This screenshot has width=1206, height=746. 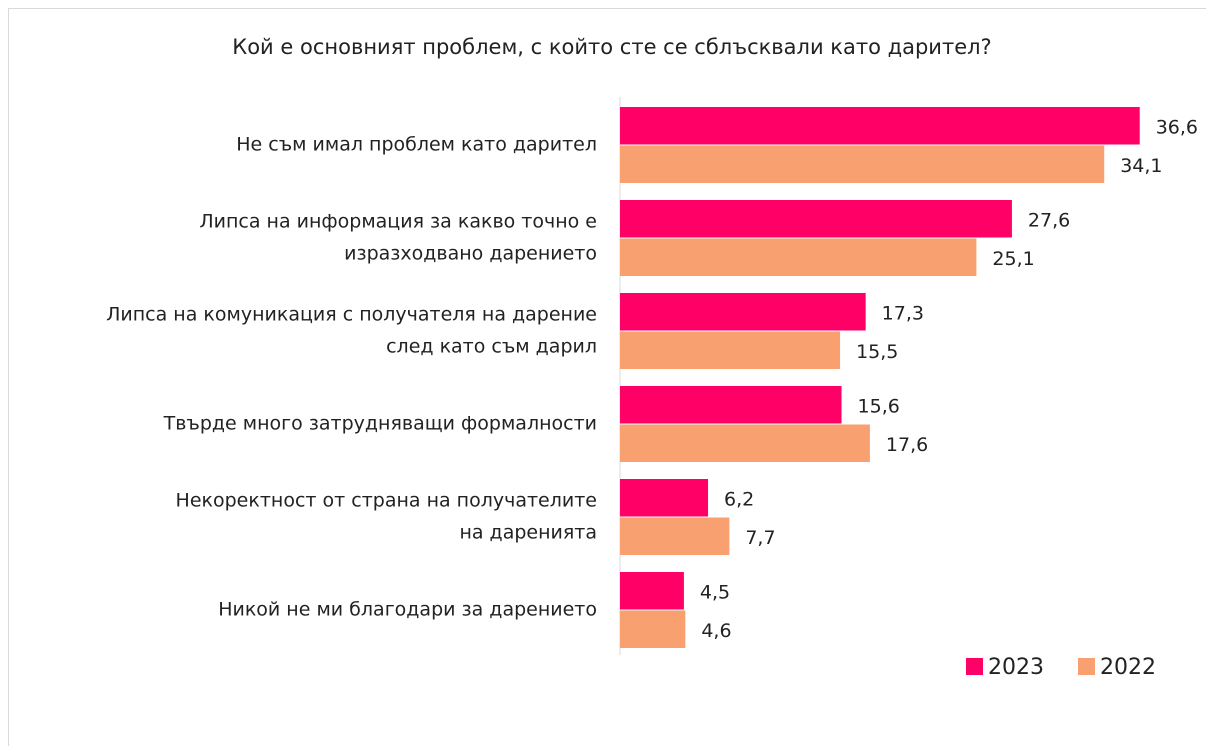 I want to click on value-label: 4,5, so click(x=715, y=592).